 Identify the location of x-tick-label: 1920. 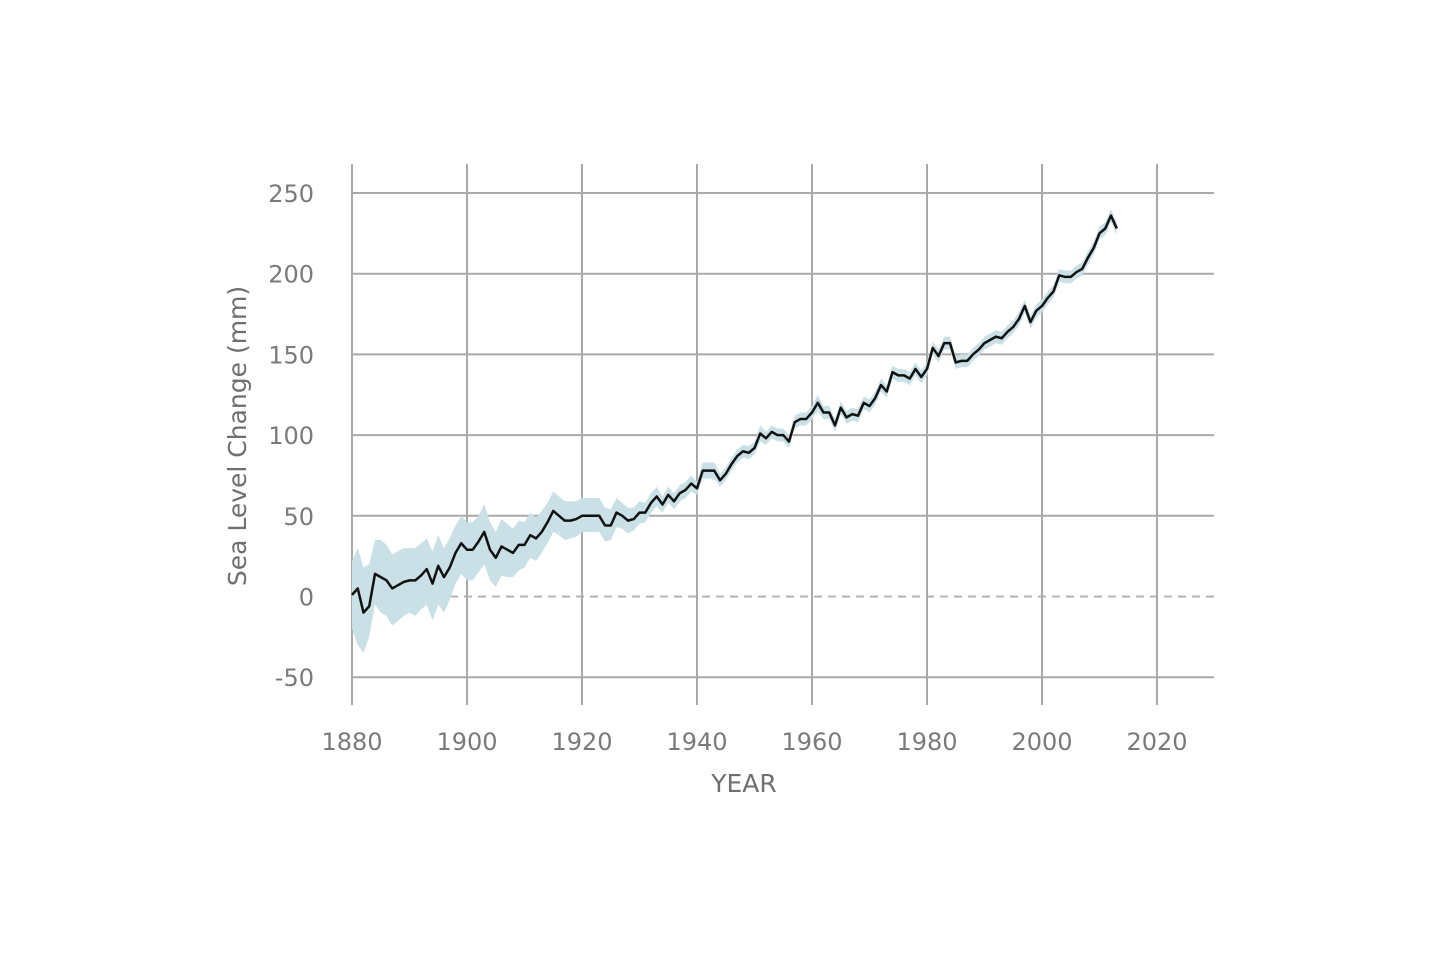
(581, 742).